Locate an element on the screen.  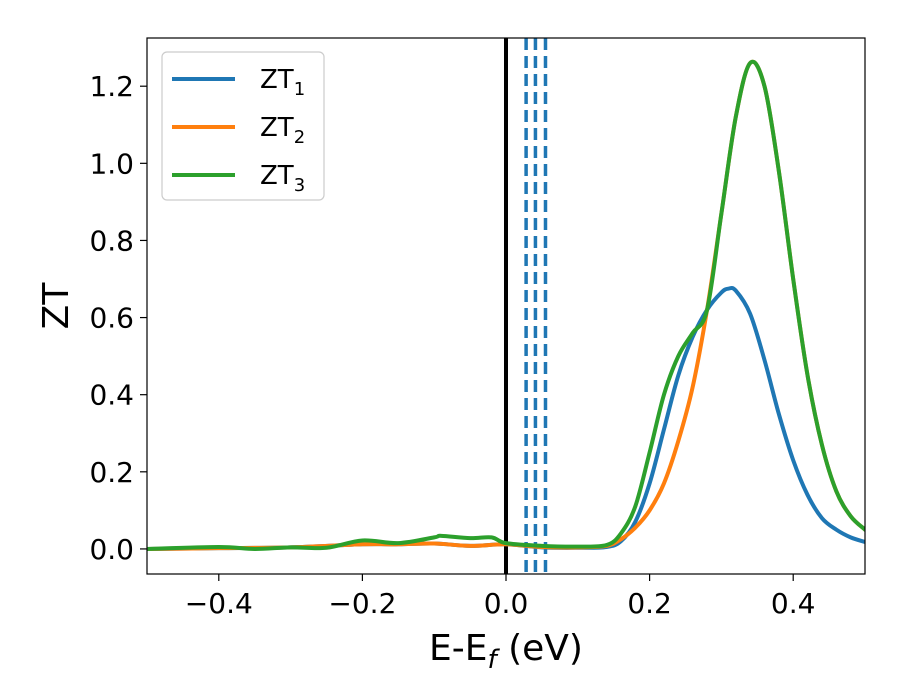
y-tick-label: 0.2 is located at coordinates (111, 472).